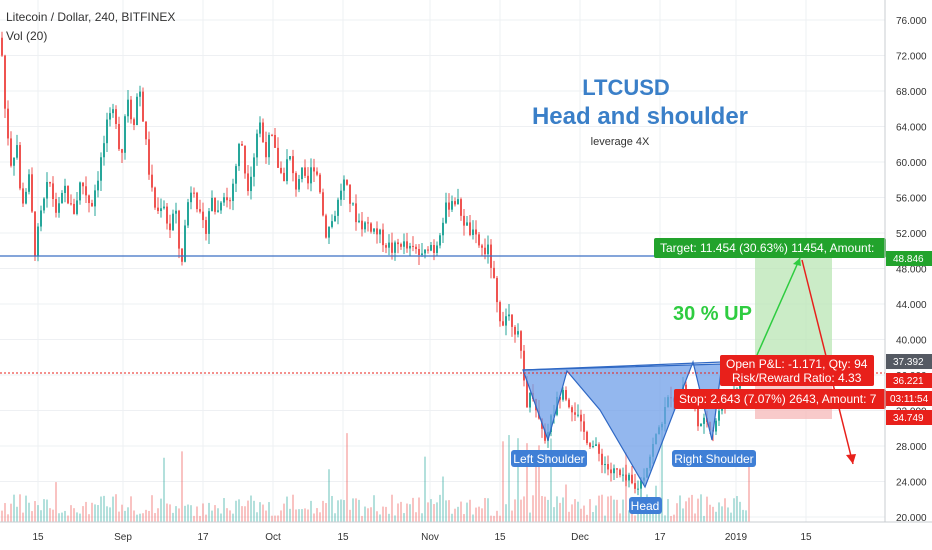 The height and width of the screenshot is (550, 932). I want to click on y-tick-label: 60.000, so click(911, 163).